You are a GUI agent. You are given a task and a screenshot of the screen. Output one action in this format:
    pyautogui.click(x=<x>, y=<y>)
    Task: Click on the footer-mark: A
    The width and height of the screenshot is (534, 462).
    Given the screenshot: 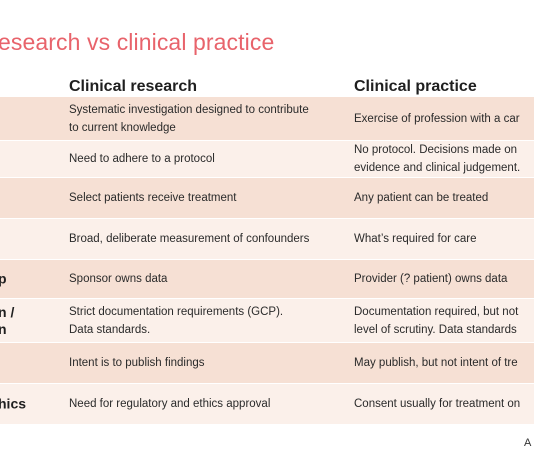 What is the action you would take?
    pyautogui.click(x=528, y=443)
    